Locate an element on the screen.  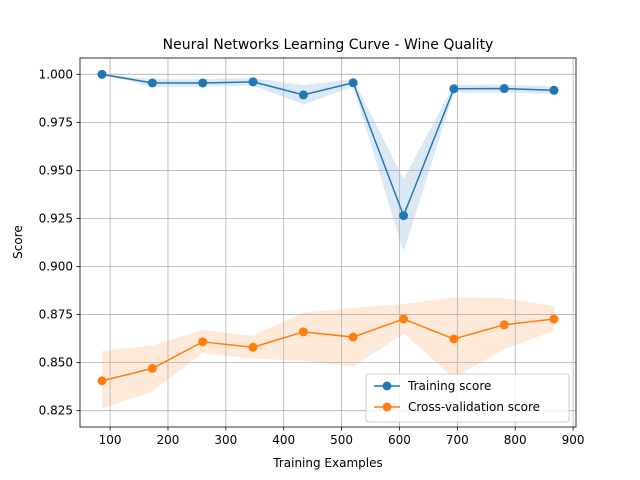
legend-label-cross-validation: Cross-validation score is located at coordinates (474, 407).